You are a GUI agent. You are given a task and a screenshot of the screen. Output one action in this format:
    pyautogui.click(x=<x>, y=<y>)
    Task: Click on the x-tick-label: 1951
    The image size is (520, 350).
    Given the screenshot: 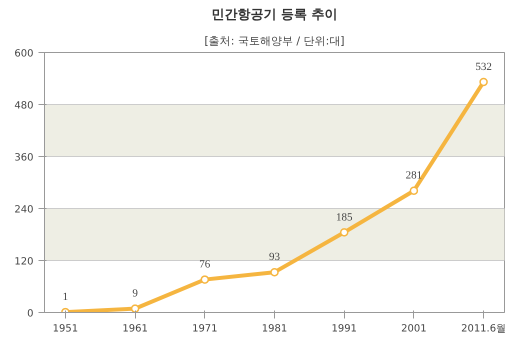 What is the action you would take?
    pyautogui.click(x=65, y=329)
    